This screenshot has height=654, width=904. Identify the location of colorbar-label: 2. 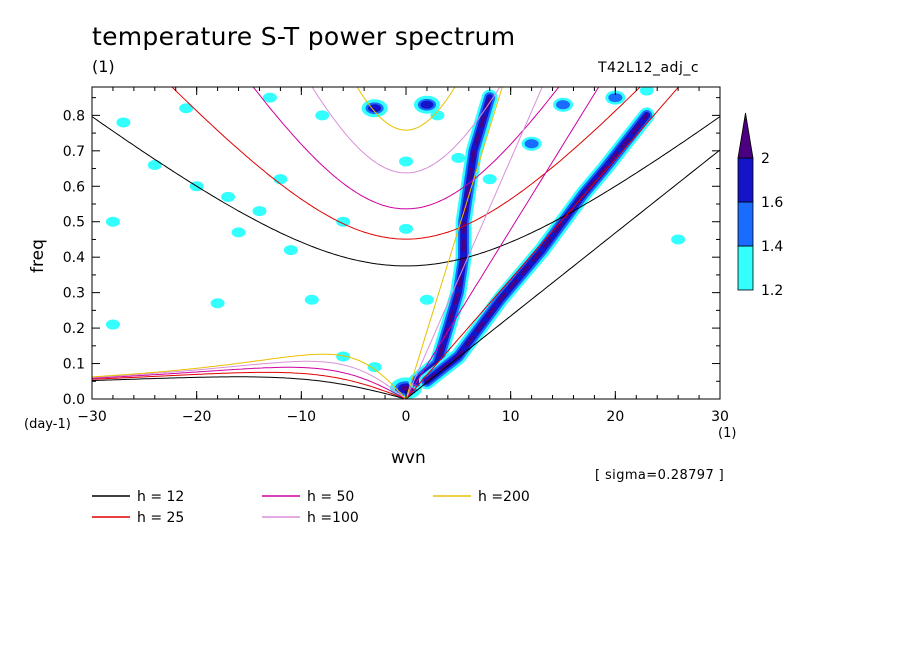
(765, 159).